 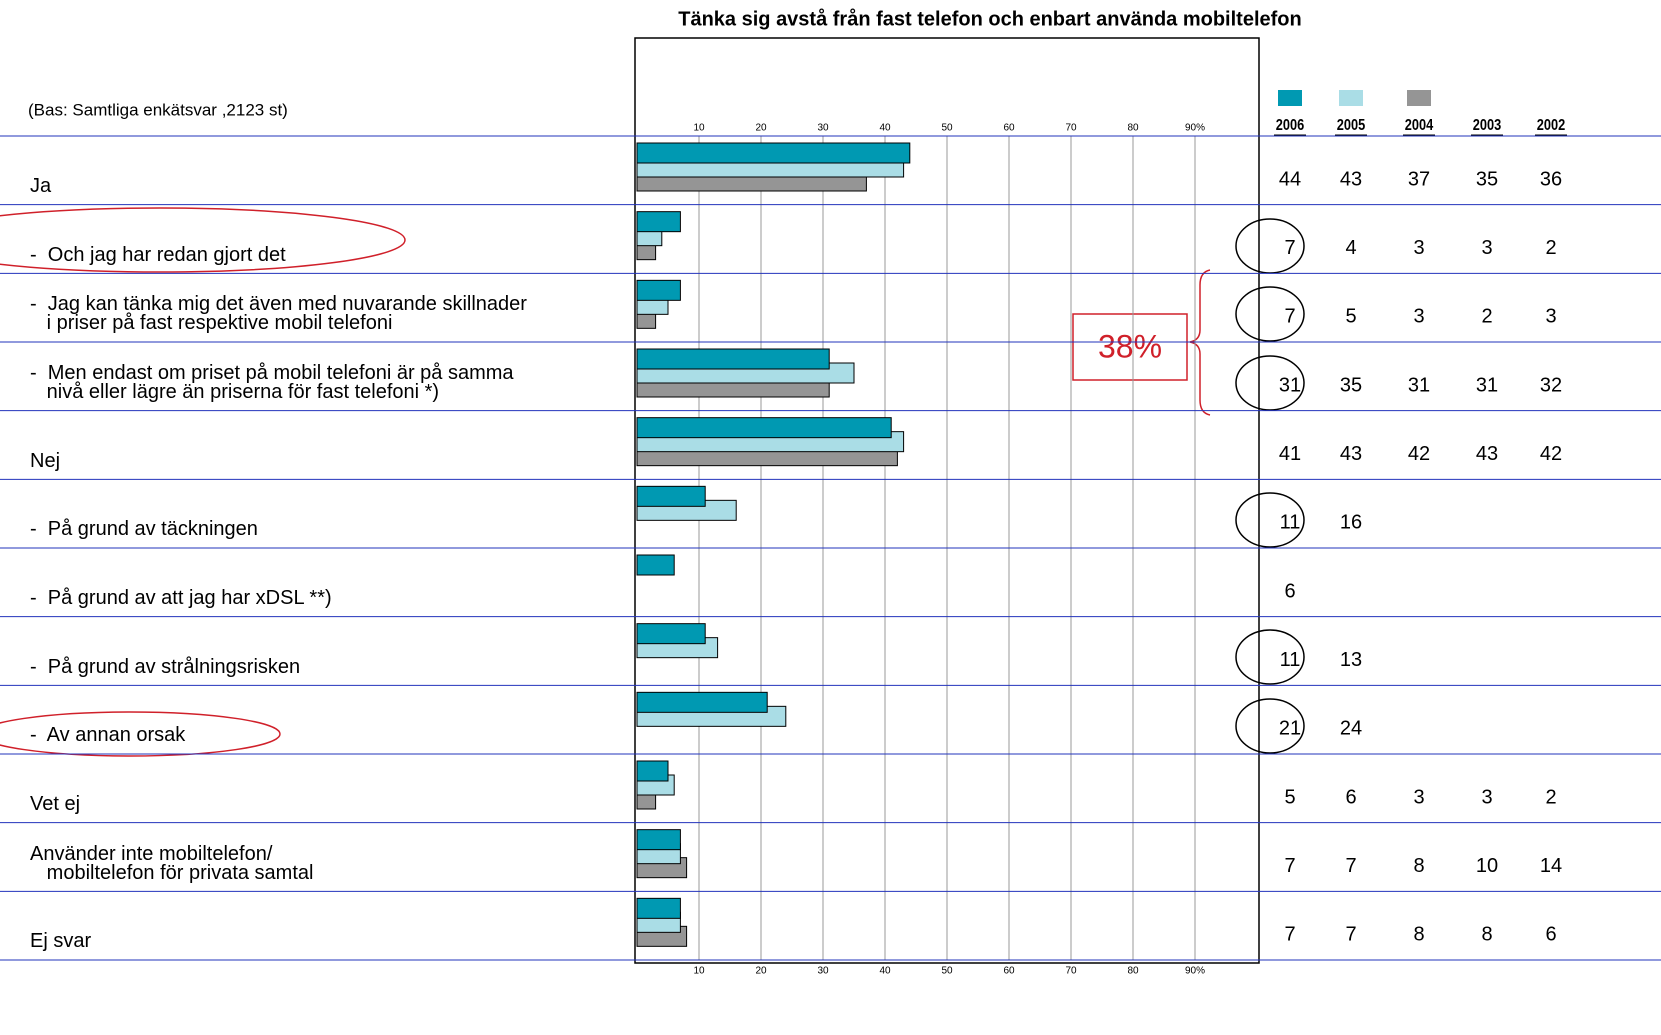 What do you see at coordinates (55, 804) in the screenshot?
I see `row-label: Vet ej` at bounding box center [55, 804].